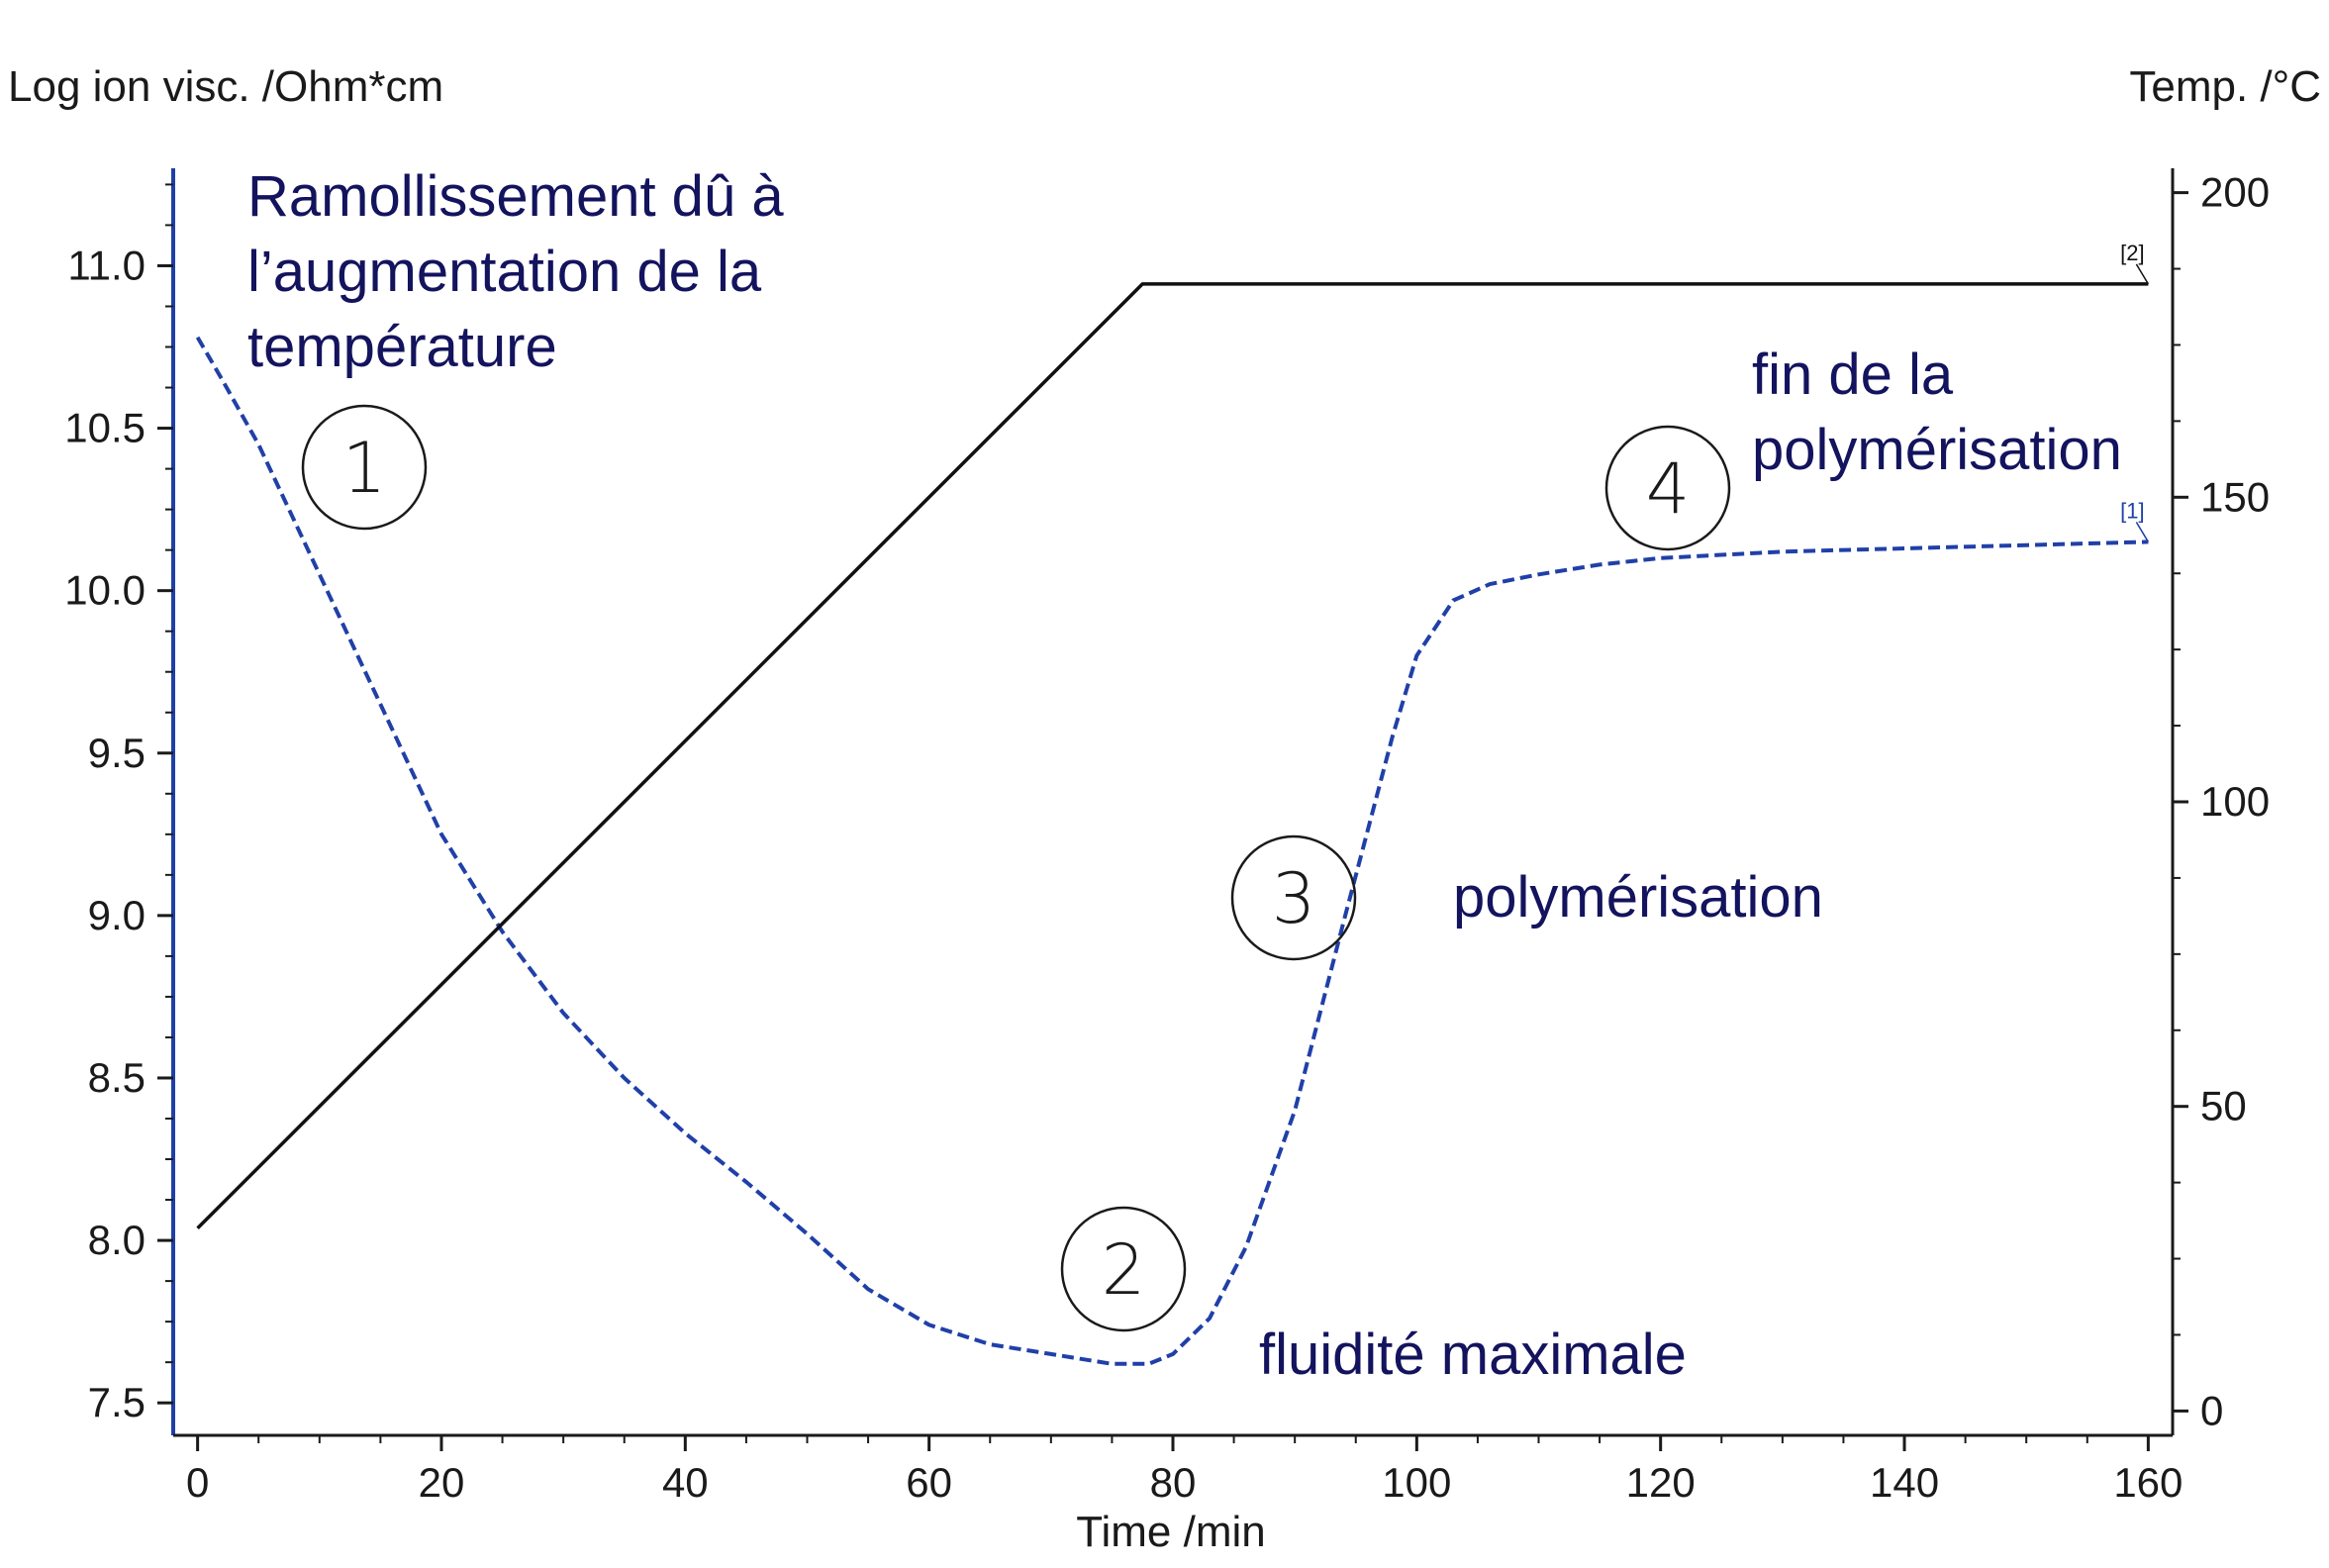  What do you see at coordinates (685, 1482) in the screenshot?
I see `x-tick-label: 40` at bounding box center [685, 1482].